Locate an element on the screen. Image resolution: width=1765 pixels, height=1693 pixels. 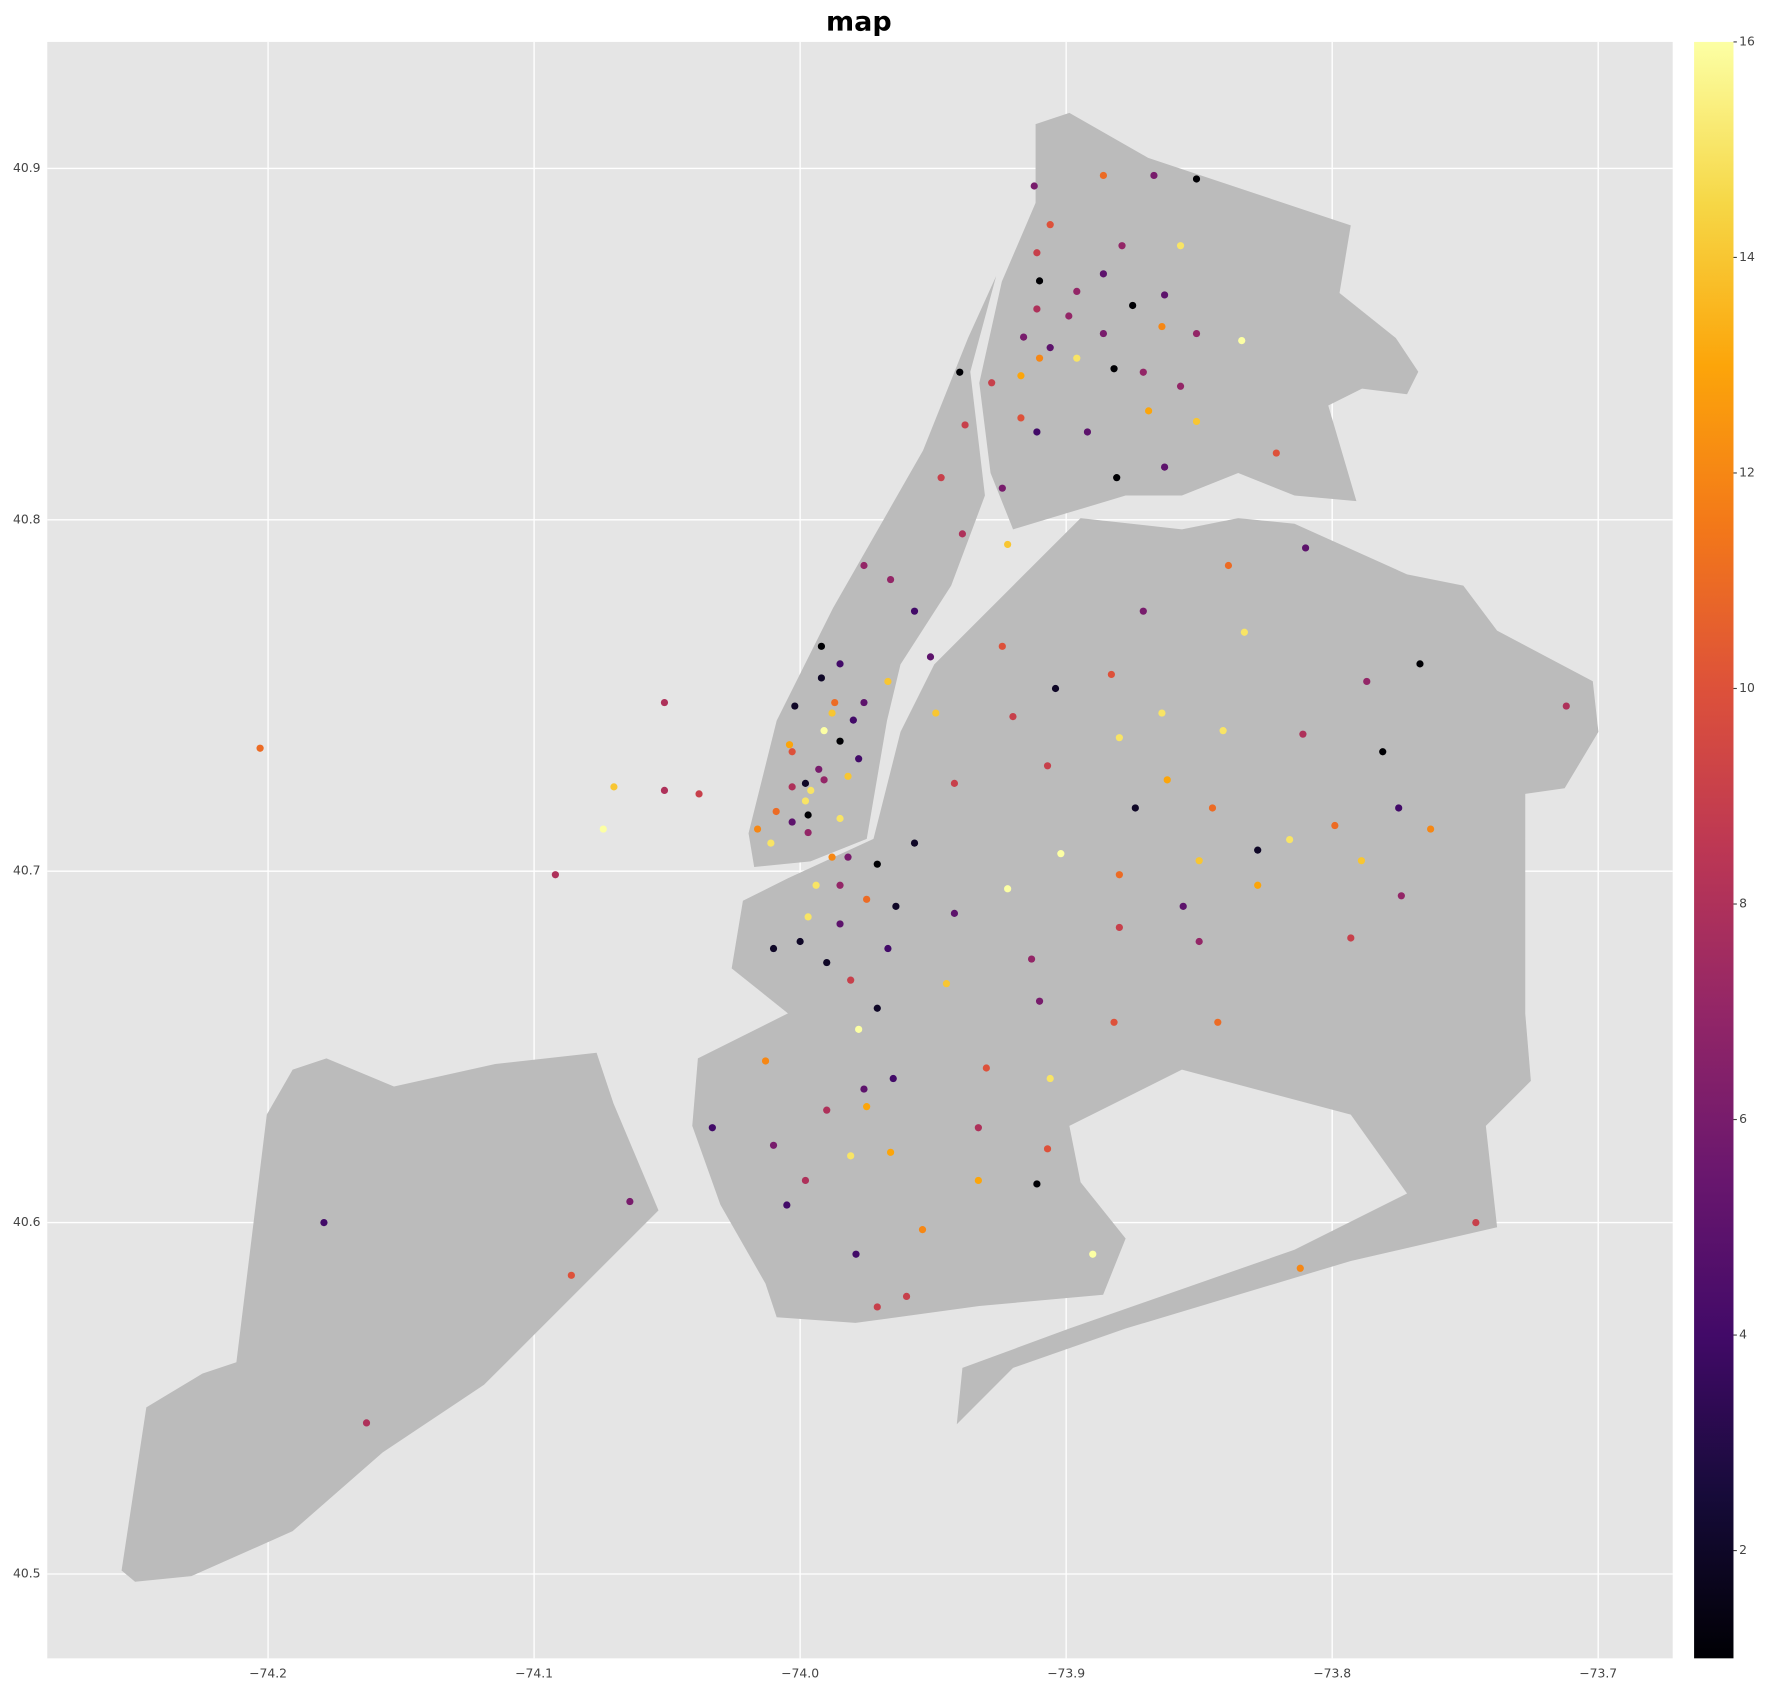
colorbar-tick-label: 10 is located at coordinates (1747, 688).